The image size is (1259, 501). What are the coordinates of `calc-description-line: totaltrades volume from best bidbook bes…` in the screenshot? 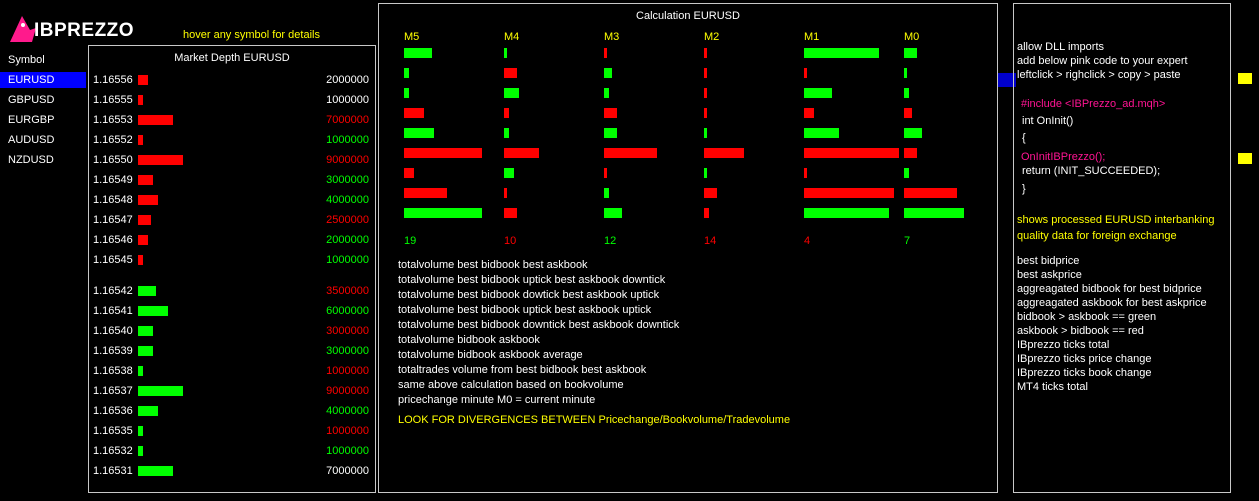 It's located at (522, 370).